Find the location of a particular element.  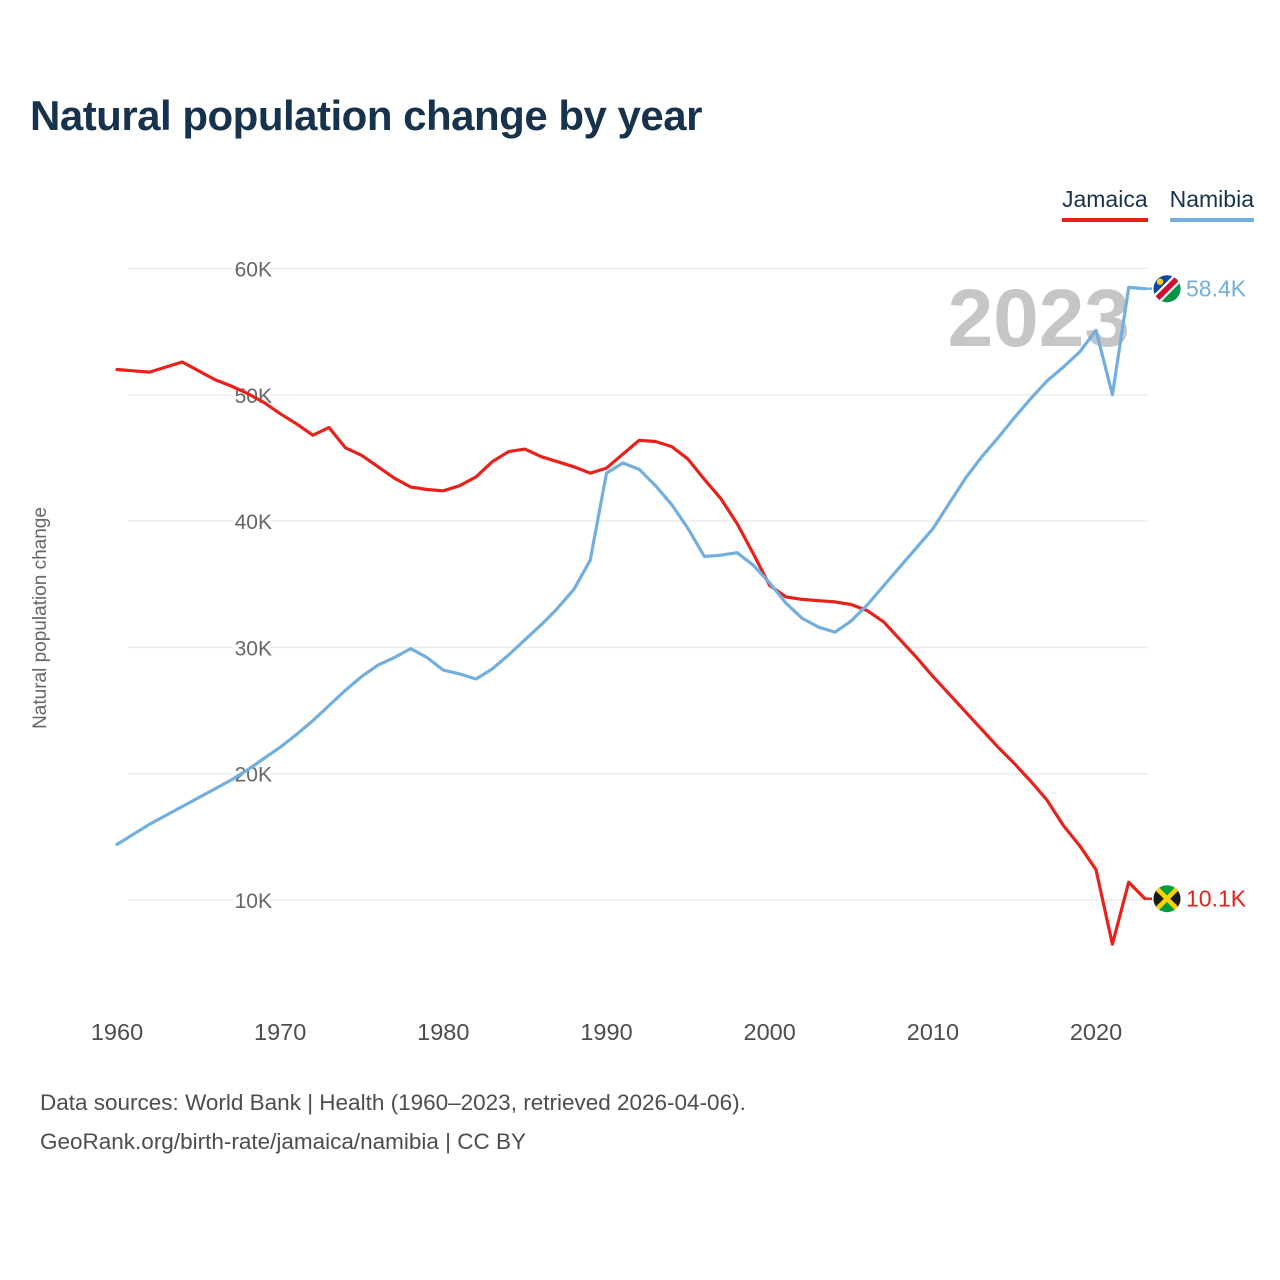

x-tick-label: 2020 is located at coordinates (1096, 1032).